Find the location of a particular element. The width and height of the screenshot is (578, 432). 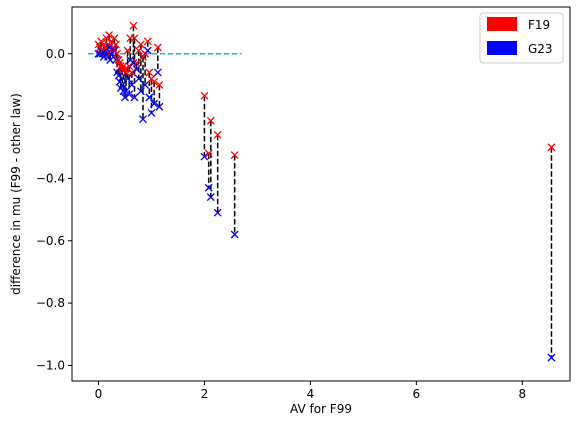

legend-label-g23: G23 is located at coordinates (540, 49).